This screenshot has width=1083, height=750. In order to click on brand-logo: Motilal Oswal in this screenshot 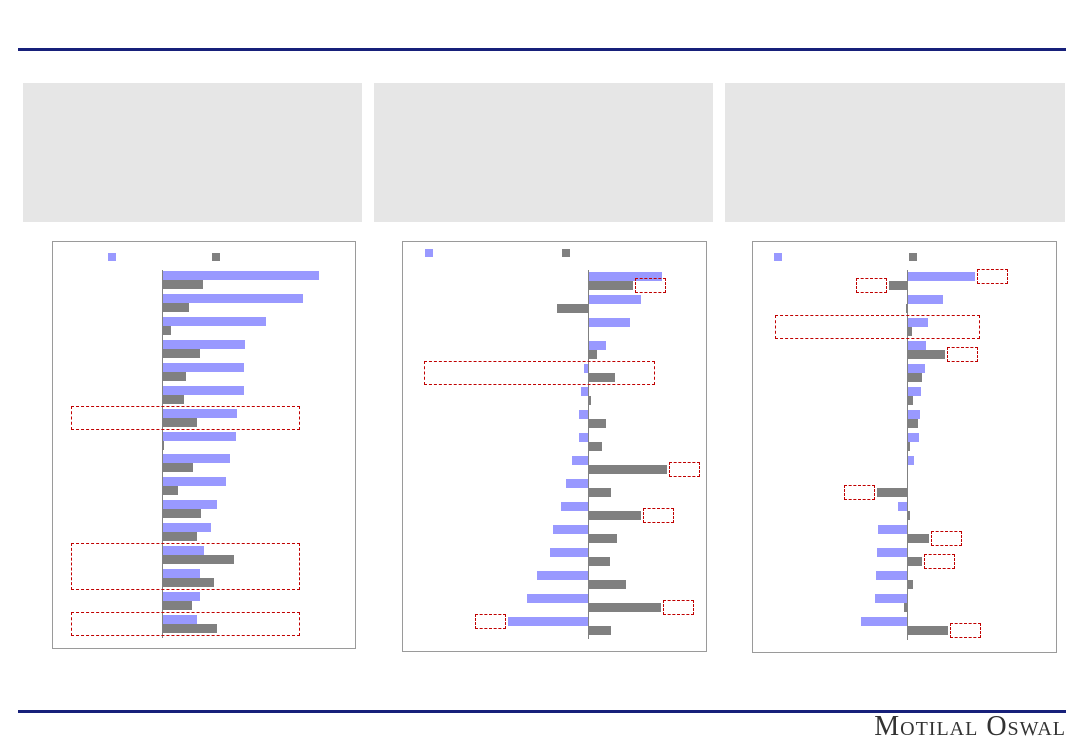, I will do `click(970, 726)`.